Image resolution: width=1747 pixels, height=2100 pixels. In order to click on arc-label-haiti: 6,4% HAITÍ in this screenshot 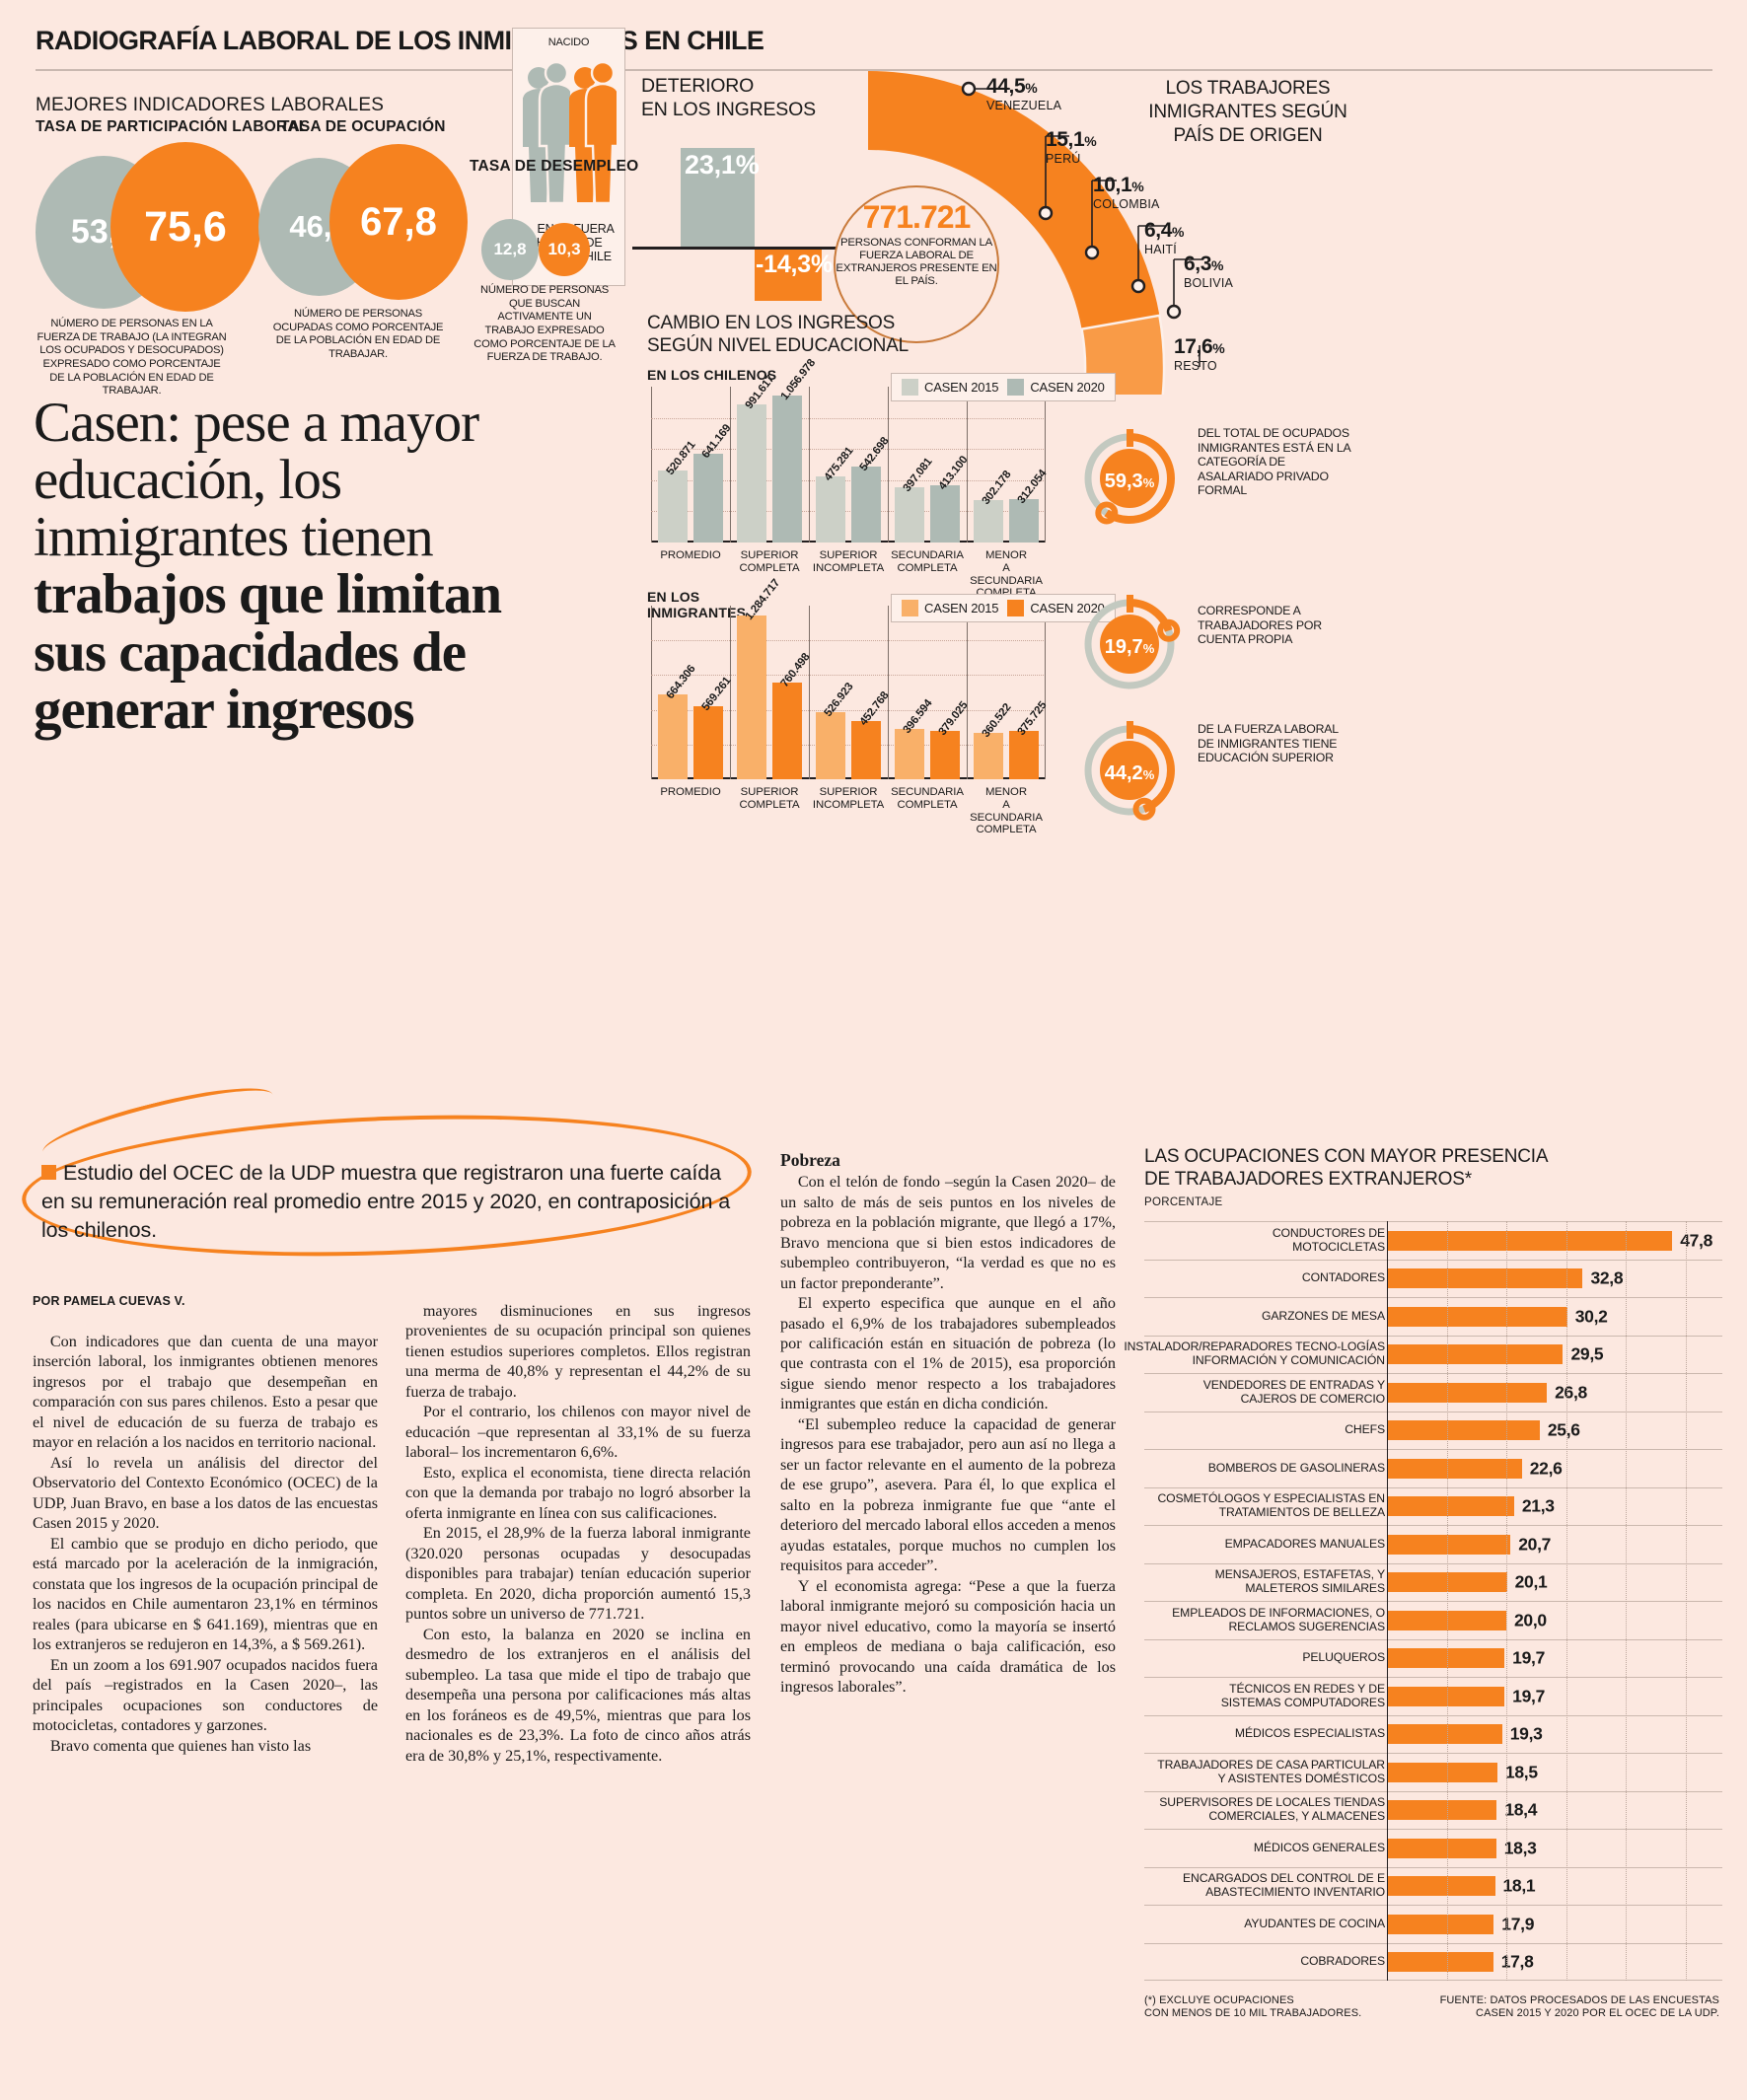, I will do `click(1165, 237)`.